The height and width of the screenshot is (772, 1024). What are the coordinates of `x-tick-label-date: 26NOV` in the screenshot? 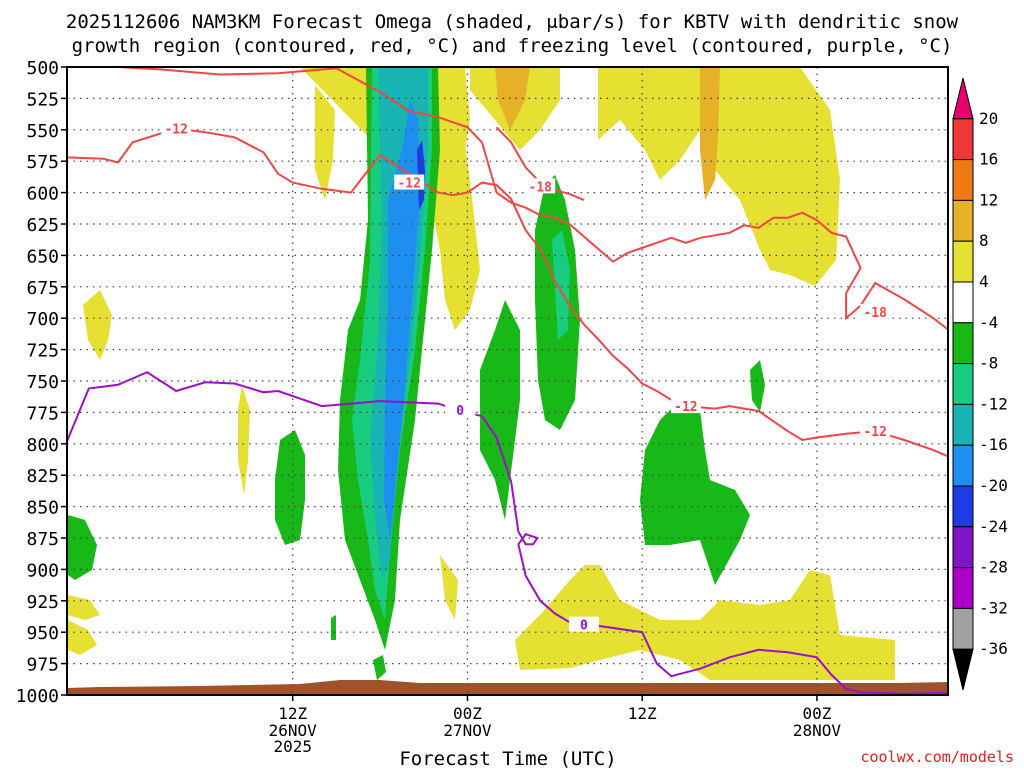 It's located at (293, 730).